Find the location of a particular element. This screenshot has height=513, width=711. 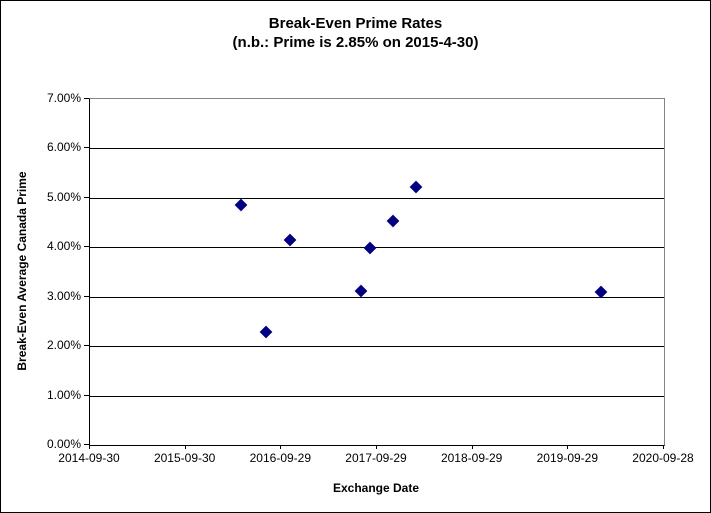

chart-subtitle: (n.b.: Prime is 2.85% on 2015-4-30) is located at coordinates (355, 42).